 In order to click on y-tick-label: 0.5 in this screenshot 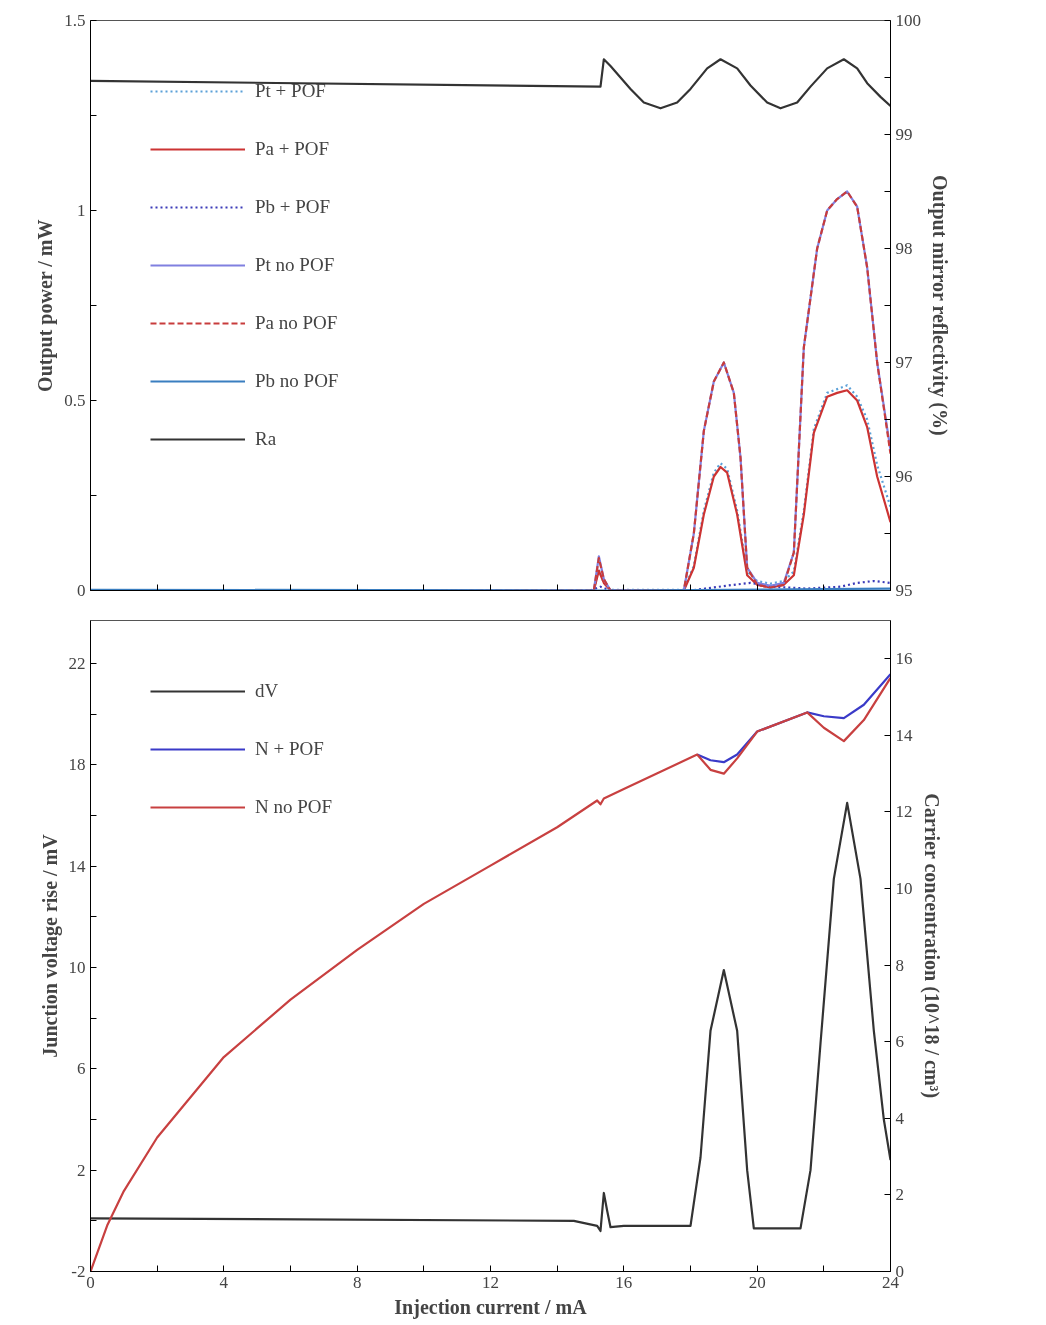, I will do `click(75, 400)`.